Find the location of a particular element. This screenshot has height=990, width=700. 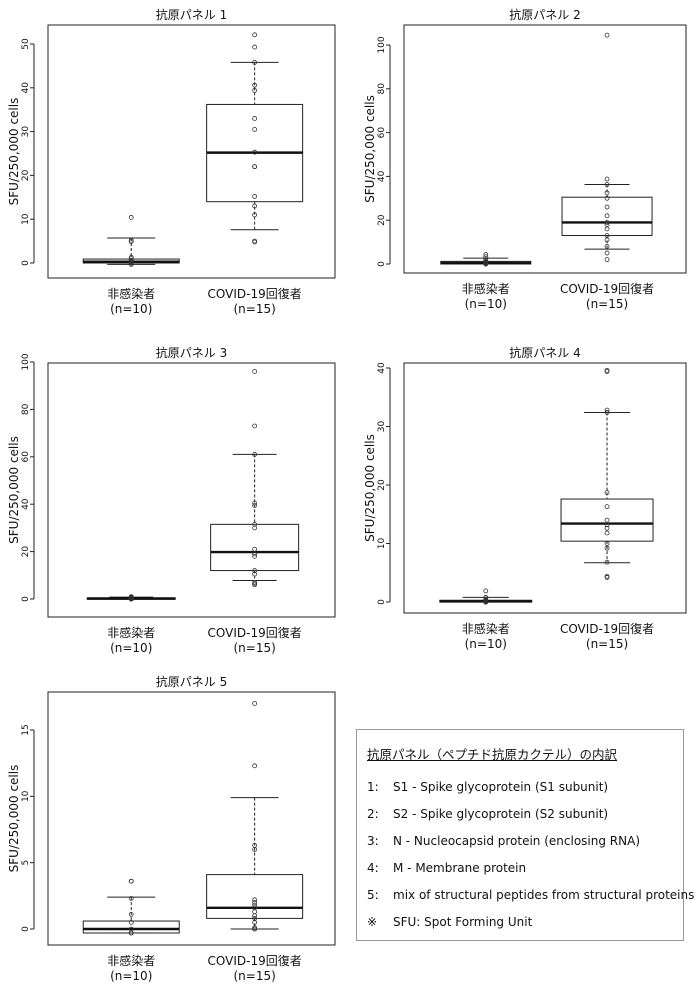

legend-number: 3: is located at coordinates (373, 841).